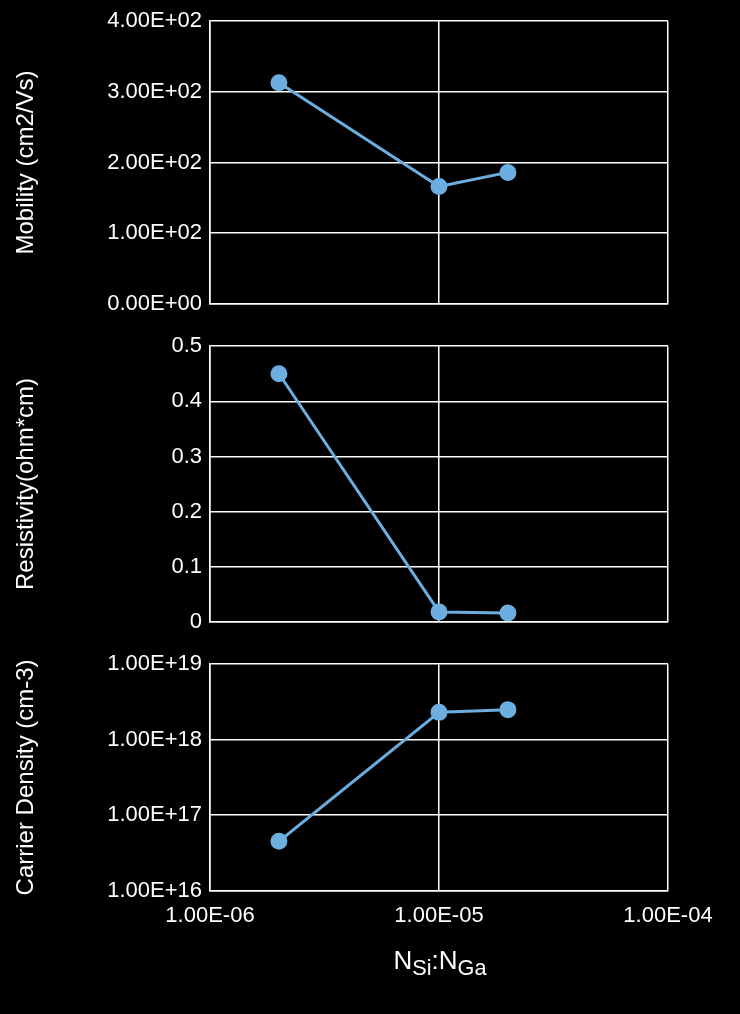 This screenshot has width=740, height=1014. What do you see at coordinates (154, 302) in the screenshot?
I see `y-tick-label: 0.00E+00` at bounding box center [154, 302].